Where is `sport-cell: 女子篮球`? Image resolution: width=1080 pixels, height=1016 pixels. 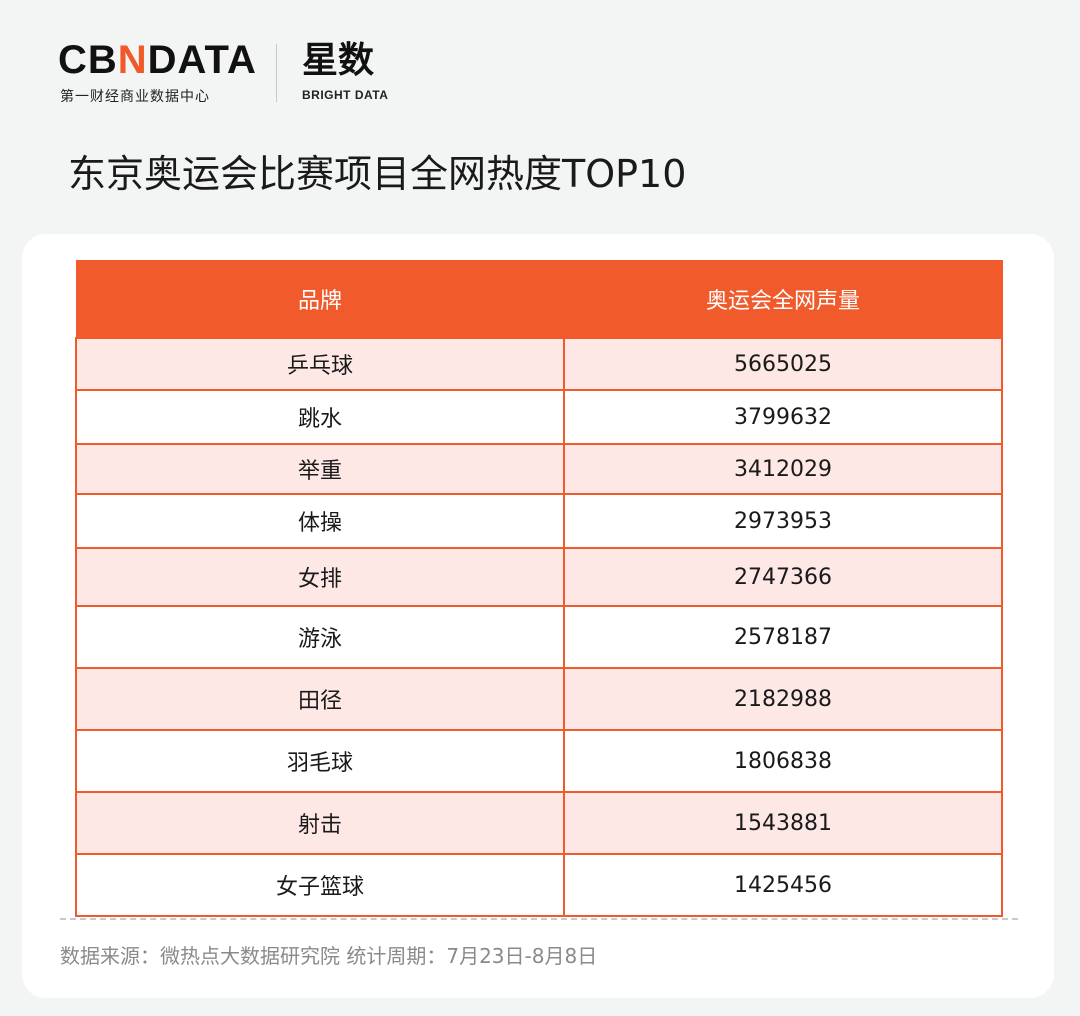 sport-cell: 女子篮球 is located at coordinates (320, 885).